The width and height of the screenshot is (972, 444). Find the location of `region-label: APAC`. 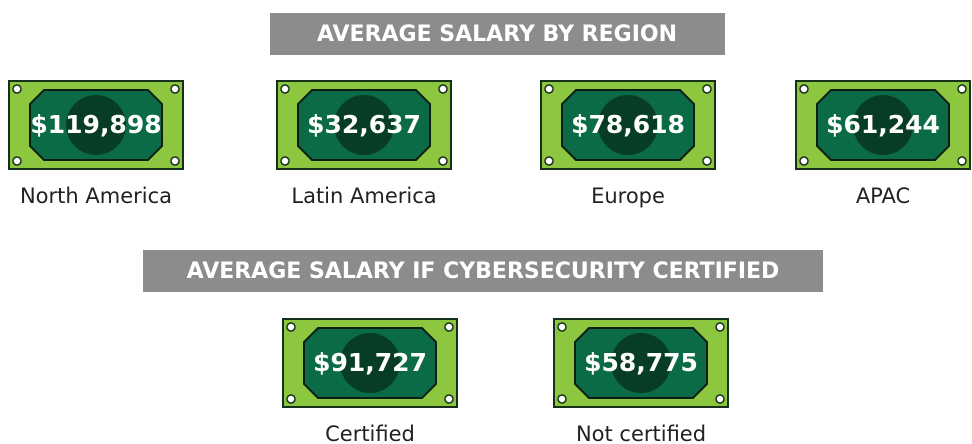

region-label: APAC is located at coordinates (883, 196).